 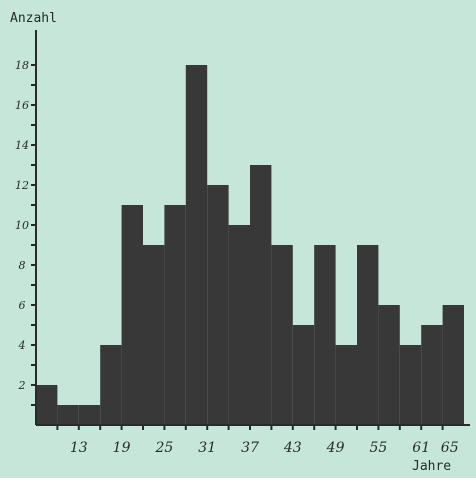 What do you see at coordinates (431, 466) in the screenshot?
I see `x-axis-title: Jahre` at bounding box center [431, 466].